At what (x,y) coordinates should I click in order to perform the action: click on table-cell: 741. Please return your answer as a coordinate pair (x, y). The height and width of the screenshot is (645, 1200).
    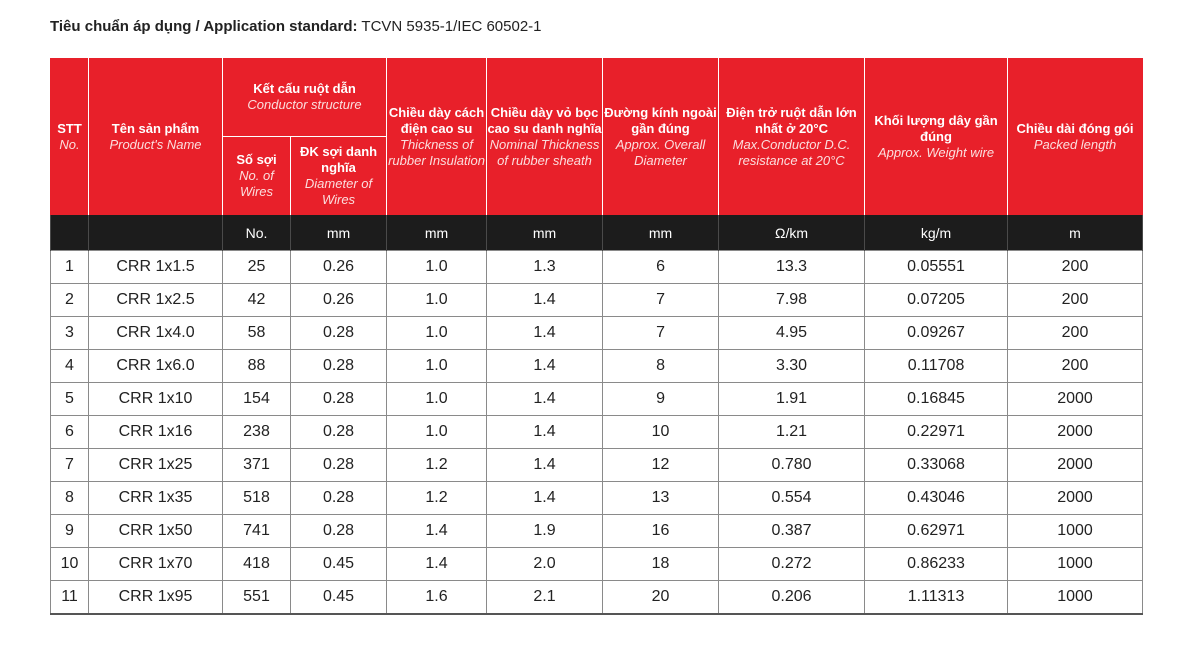
    Looking at the image, I should click on (256, 531).